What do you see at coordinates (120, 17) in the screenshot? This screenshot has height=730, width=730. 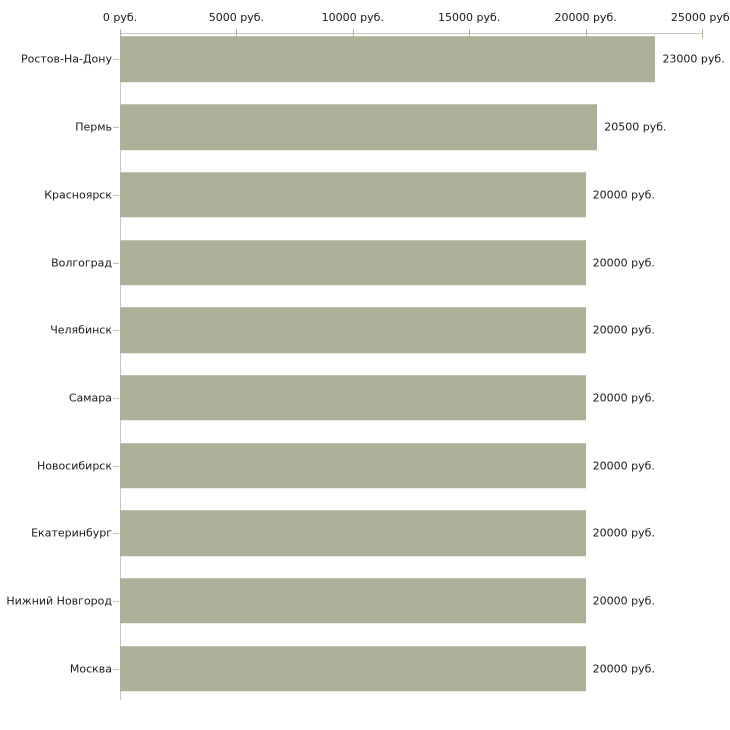 I see `x-tick-label: 0 руб.` at bounding box center [120, 17].